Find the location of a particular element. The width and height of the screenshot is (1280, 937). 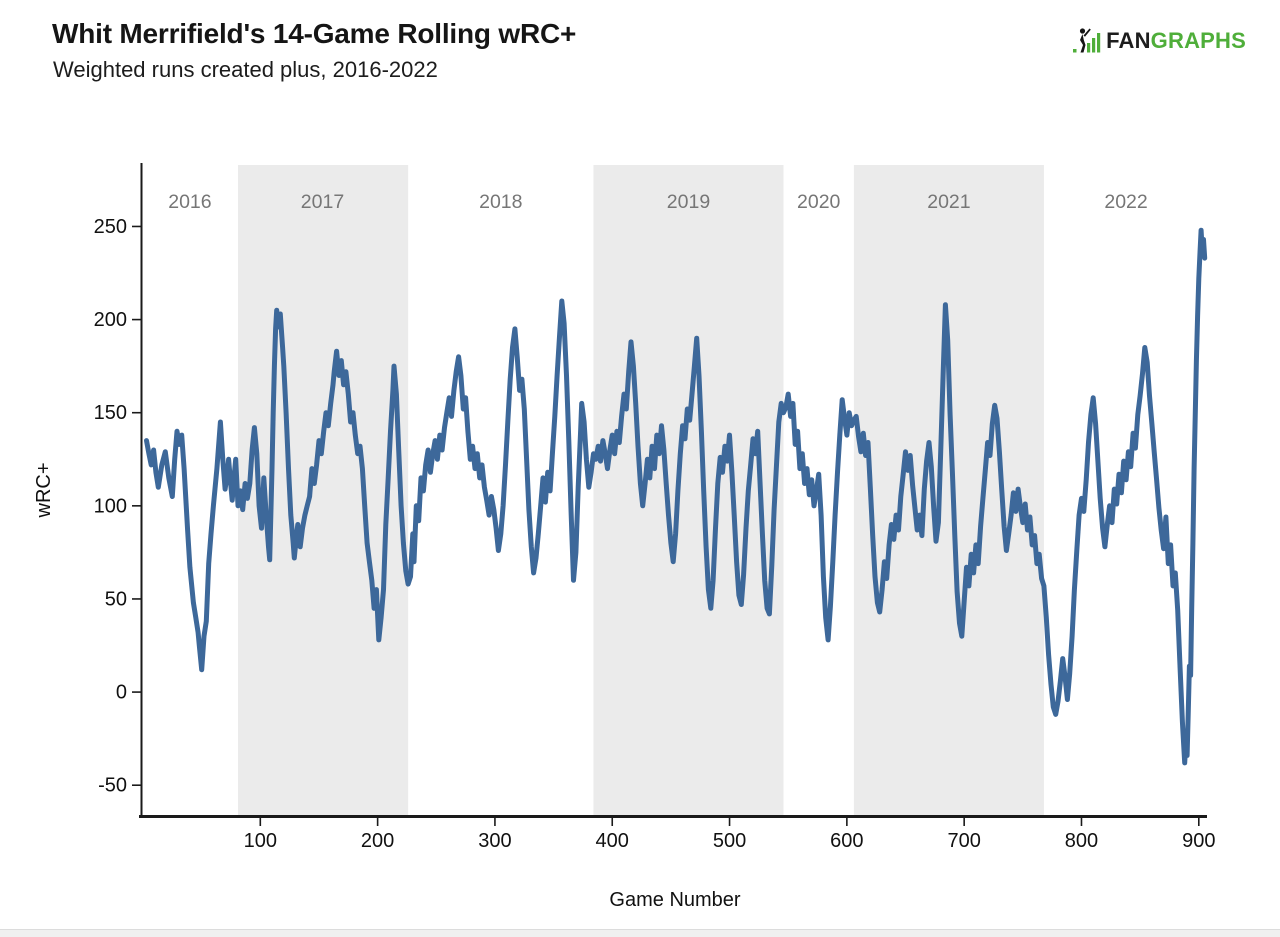

y-tick-label-200: 200 is located at coordinates (110, 320).